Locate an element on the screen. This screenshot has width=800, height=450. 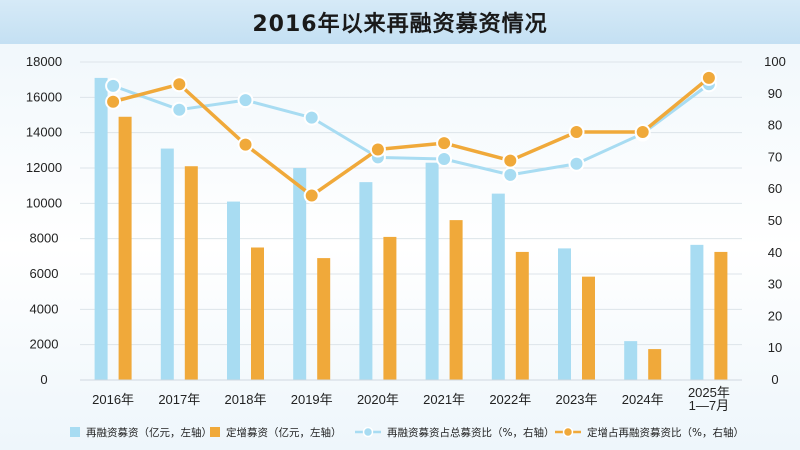
chart-title: 2016年以来再融资募资情况 is located at coordinates (400, 24).